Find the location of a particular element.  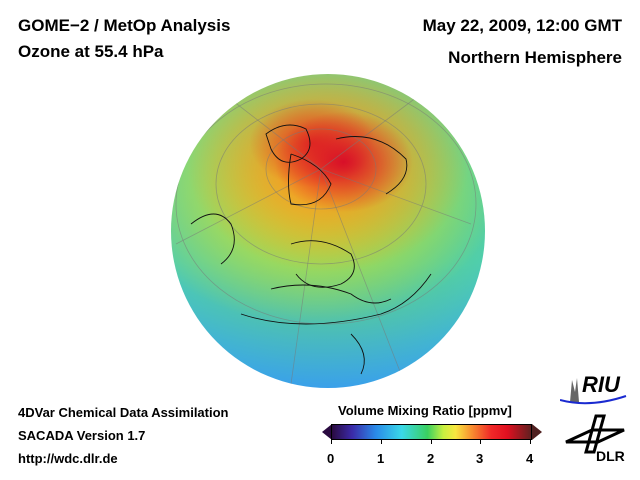

product-title: GOME−2 / MetOp Analysis is located at coordinates (124, 25).